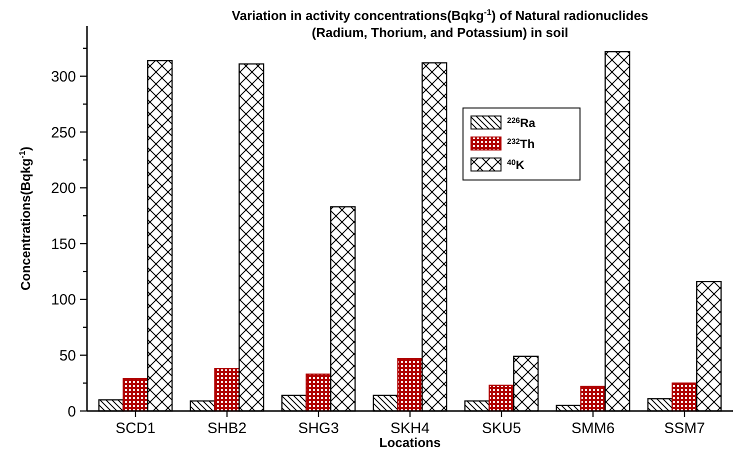 This screenshot has width=745, height=451. Describe the element at coordinates (410, 428) in the screenshot. I see `x-tick-label: SKH4` at that location.